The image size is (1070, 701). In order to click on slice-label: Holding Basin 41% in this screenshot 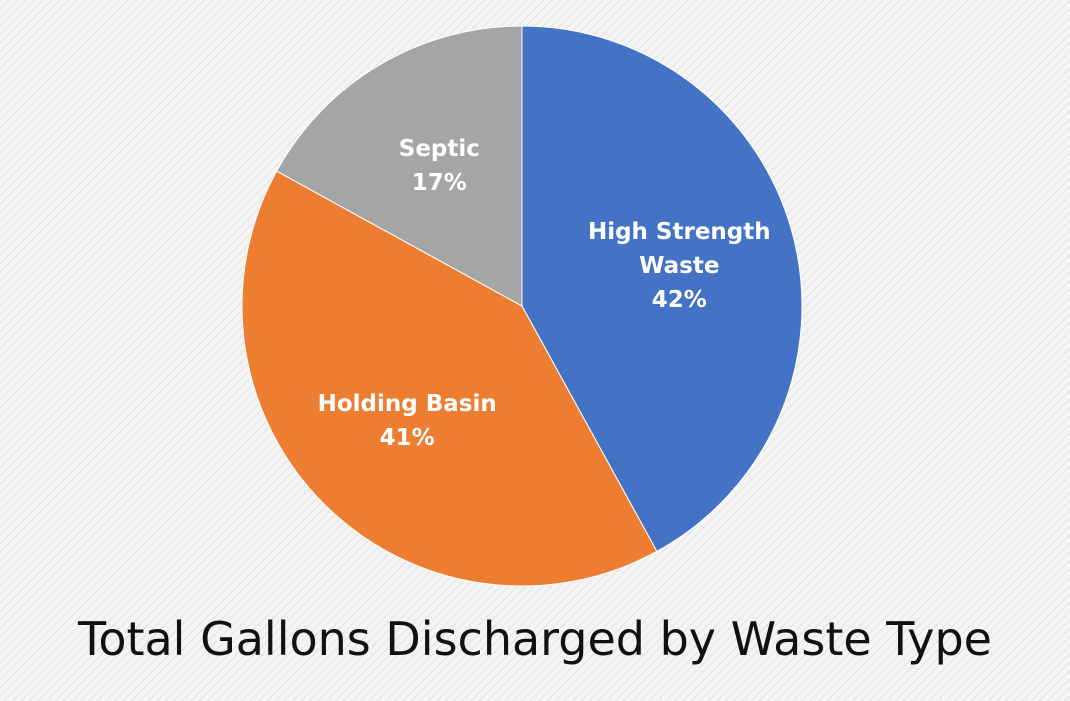, I will do `click(407, 421)`.